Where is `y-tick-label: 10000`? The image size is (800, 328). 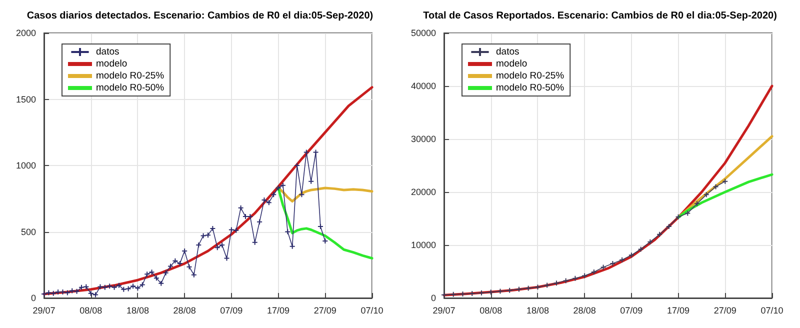 y-tick-label: 10000 is located at coordinates (423, 245).